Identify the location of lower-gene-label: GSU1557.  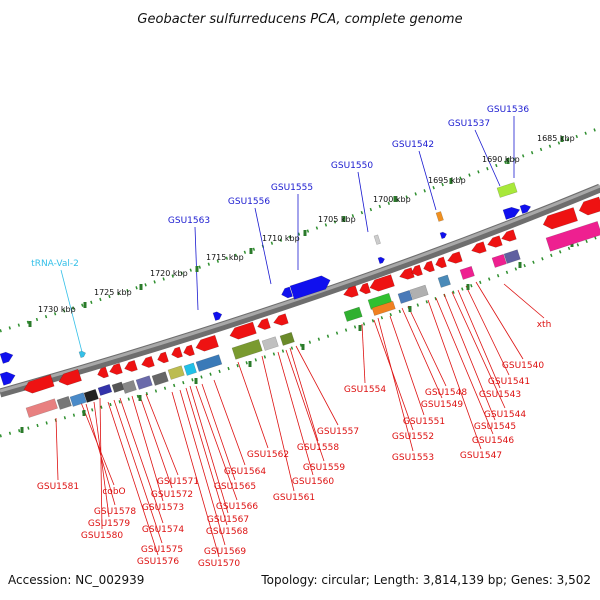
(338, 432).